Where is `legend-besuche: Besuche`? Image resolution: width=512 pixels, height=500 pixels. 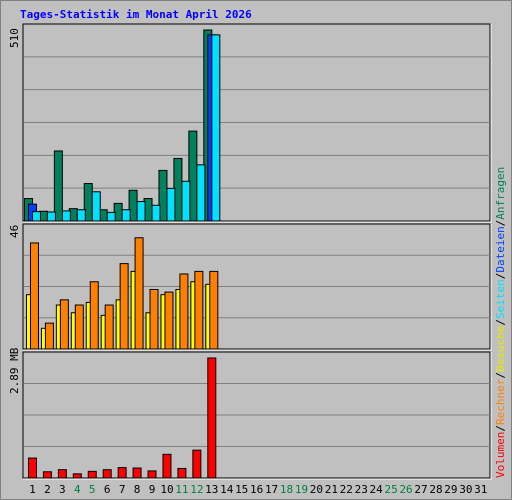 legend-besuche: Besuche is located at coordinates (500, 349).